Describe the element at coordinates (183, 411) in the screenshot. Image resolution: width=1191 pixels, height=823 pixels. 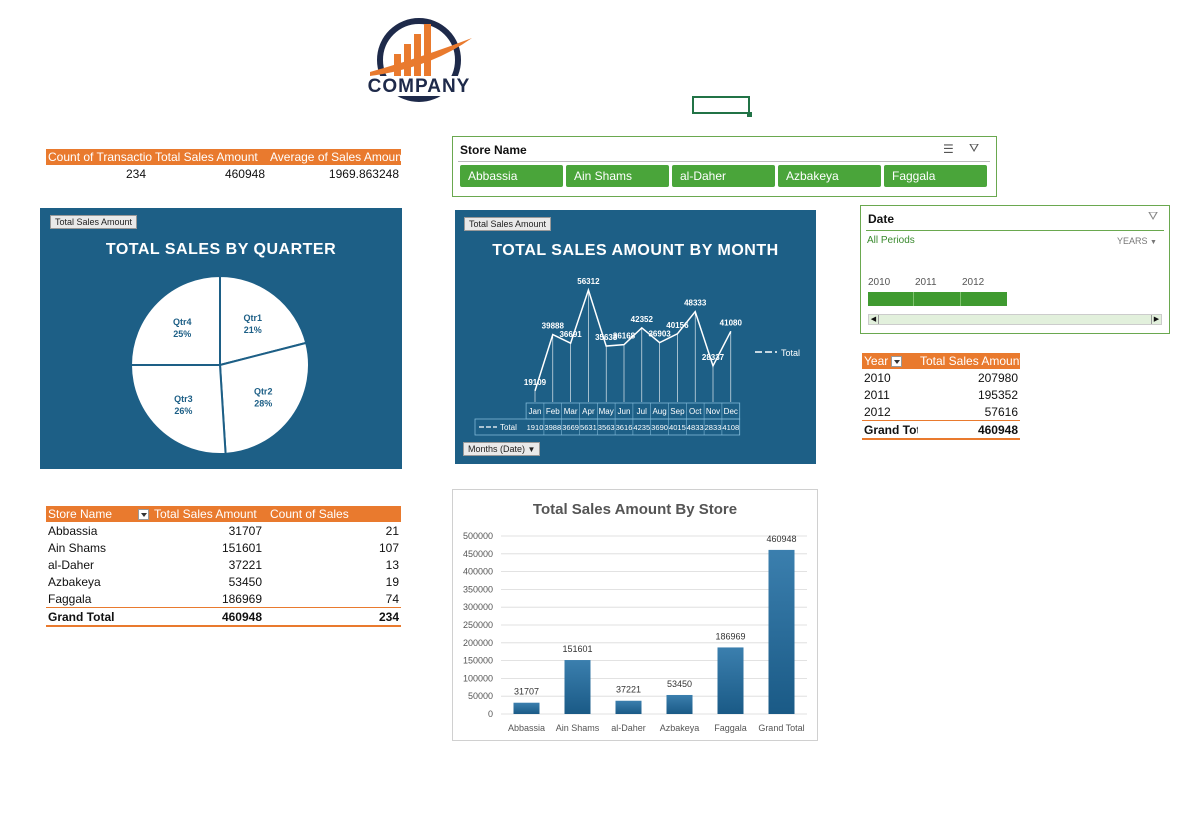
I see `pie-percent-label: 26%` at that location.